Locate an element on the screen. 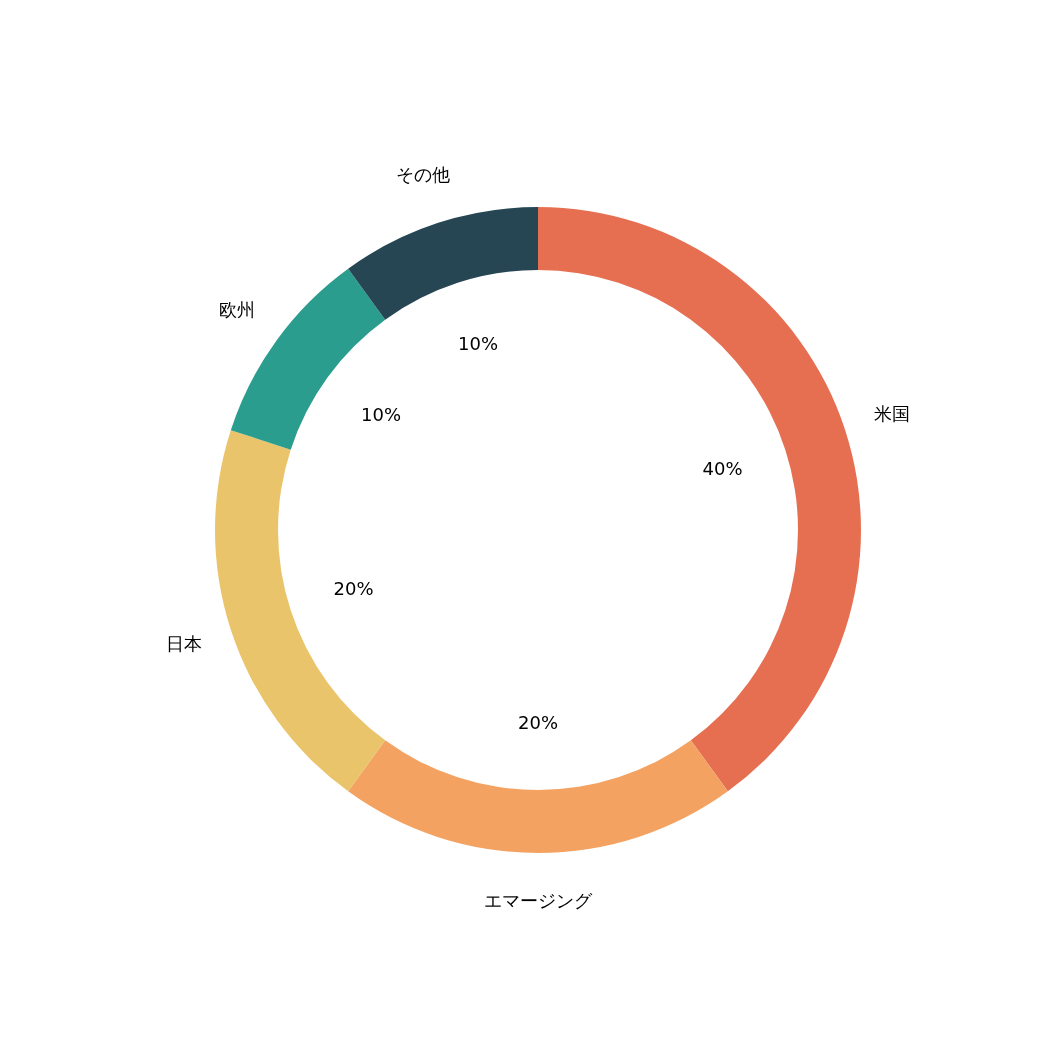  data-label: 40% is located at coordinates (722, 469).